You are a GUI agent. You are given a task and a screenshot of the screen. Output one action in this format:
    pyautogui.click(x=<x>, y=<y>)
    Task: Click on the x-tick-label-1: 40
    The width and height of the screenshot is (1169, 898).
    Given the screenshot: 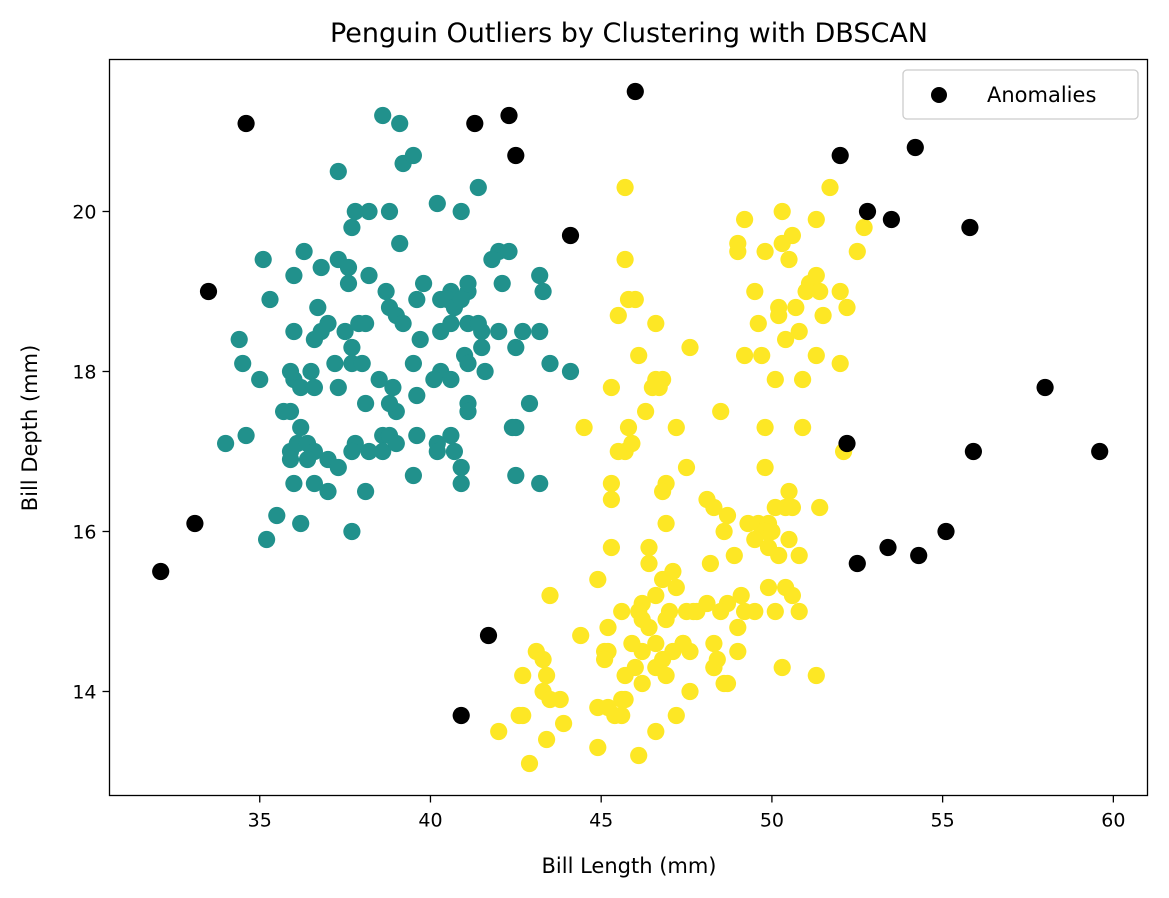 What is the action you would take?
    pyautogui.click(x=430, y=821)
    